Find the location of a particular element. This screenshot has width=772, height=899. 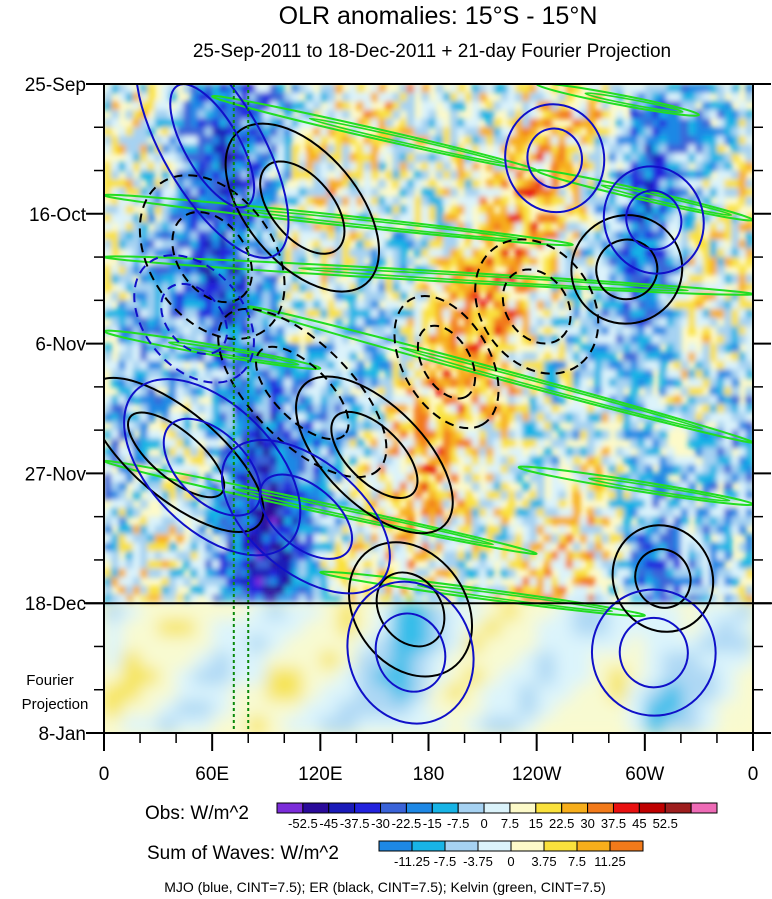

x-tick-label: 180 is located at coordinates (429, 774).